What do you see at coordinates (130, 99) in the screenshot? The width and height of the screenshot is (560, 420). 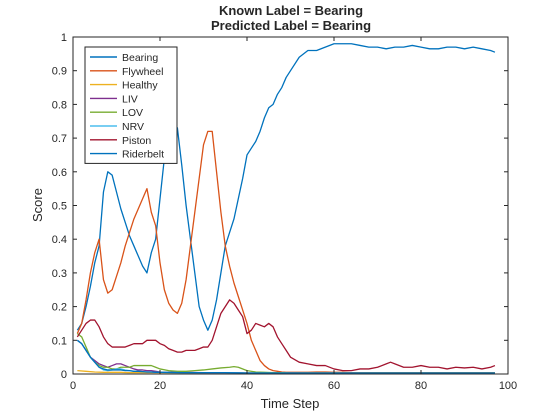 I see `legend-label: LIV` at bounding box center [130, 99].